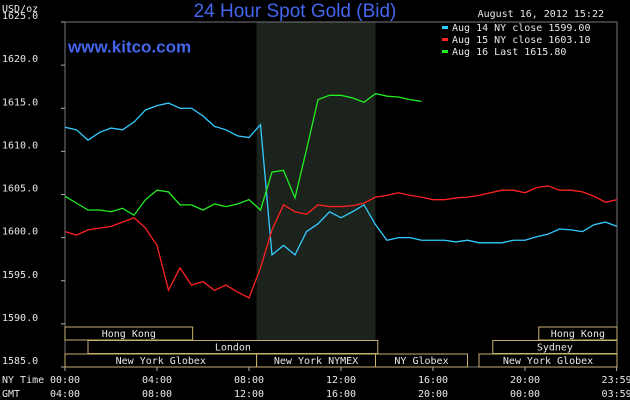  What do you see at coordinates (157, 380) in the screenshot?
I see `x-tick-label: 04:00` at bounding box center [157, 380].